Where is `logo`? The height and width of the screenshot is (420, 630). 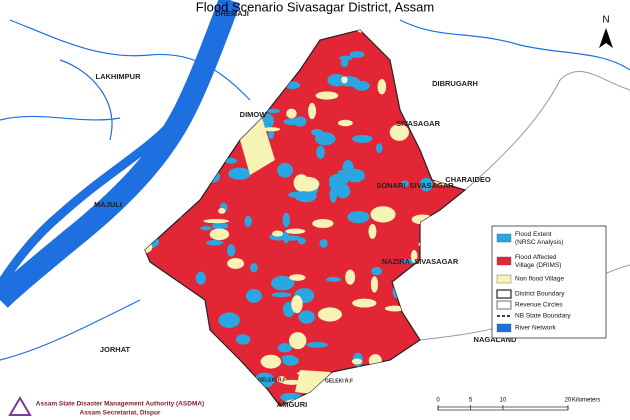 logo is located at coordinates (20, 406).